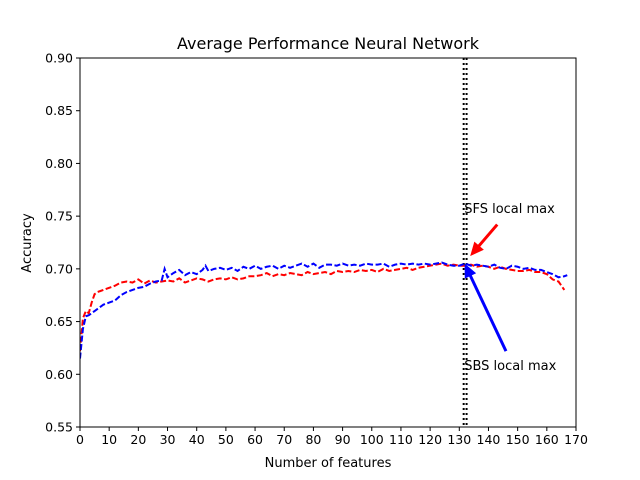 This screenshot has width=640, height=480. What do you see at coordinates (255, 439) in the screenshot?
I see `x-tick-label: 60` at bounding box center [255, 439].